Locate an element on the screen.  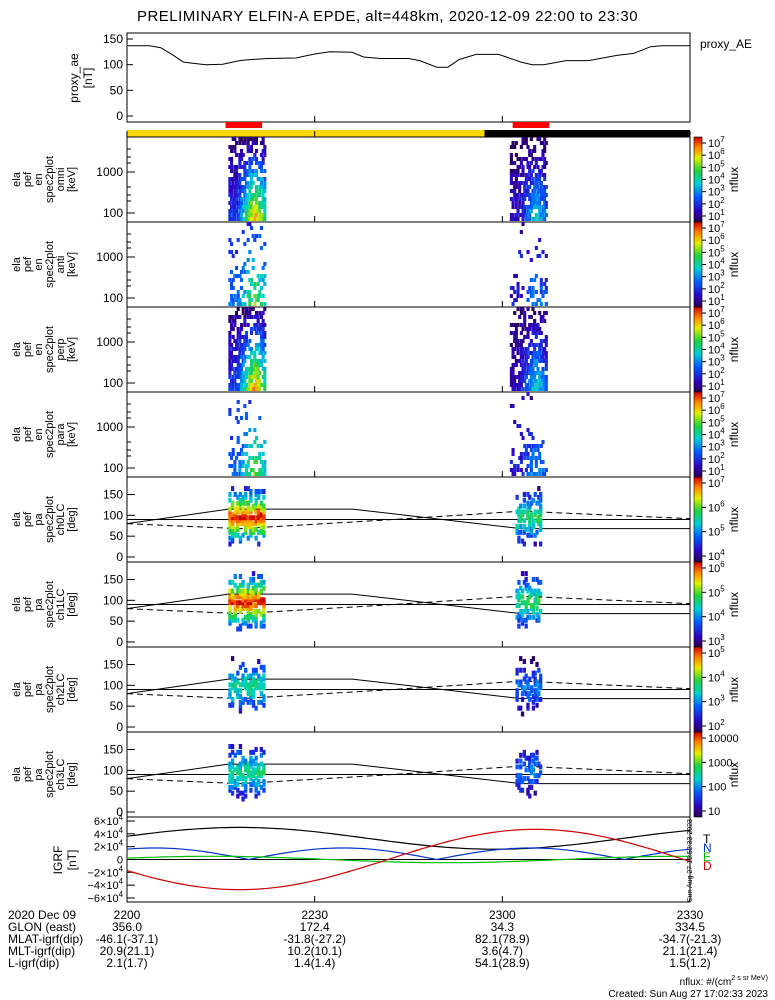
energy-ytick-label: 1000 is located at coordinates (109, 257).